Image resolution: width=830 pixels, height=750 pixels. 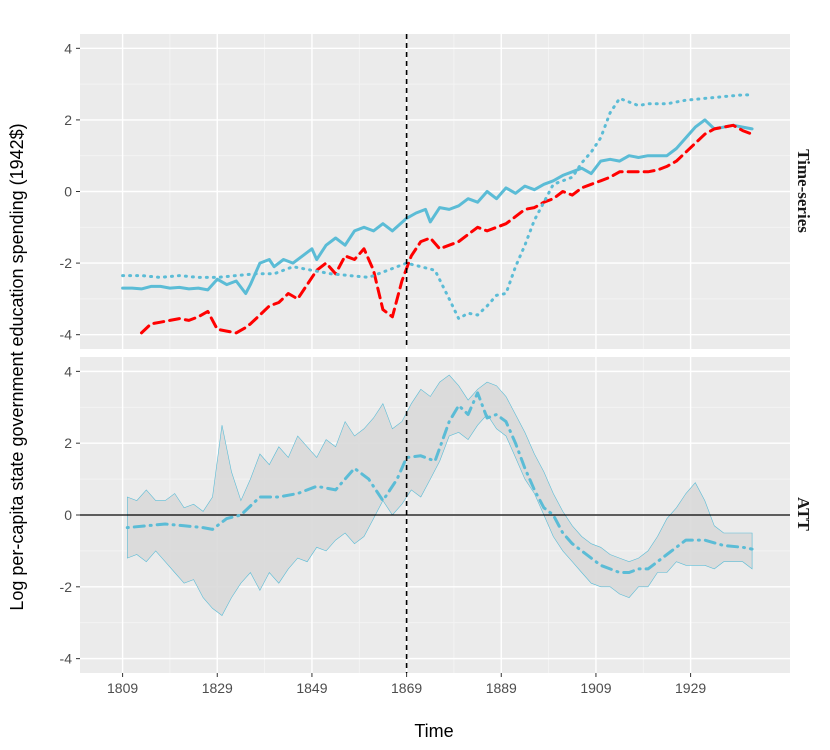 What do you see at coordinates (501, 688) in the screenshot?
I see `x-tick-label: 1889` at bounding box center [501, 688].